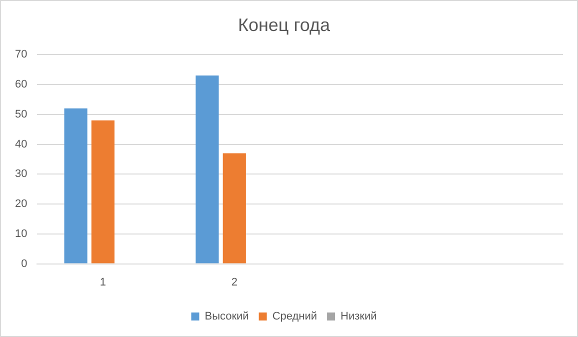  I want to click on chart-title: Конец года, so click(285, 24).